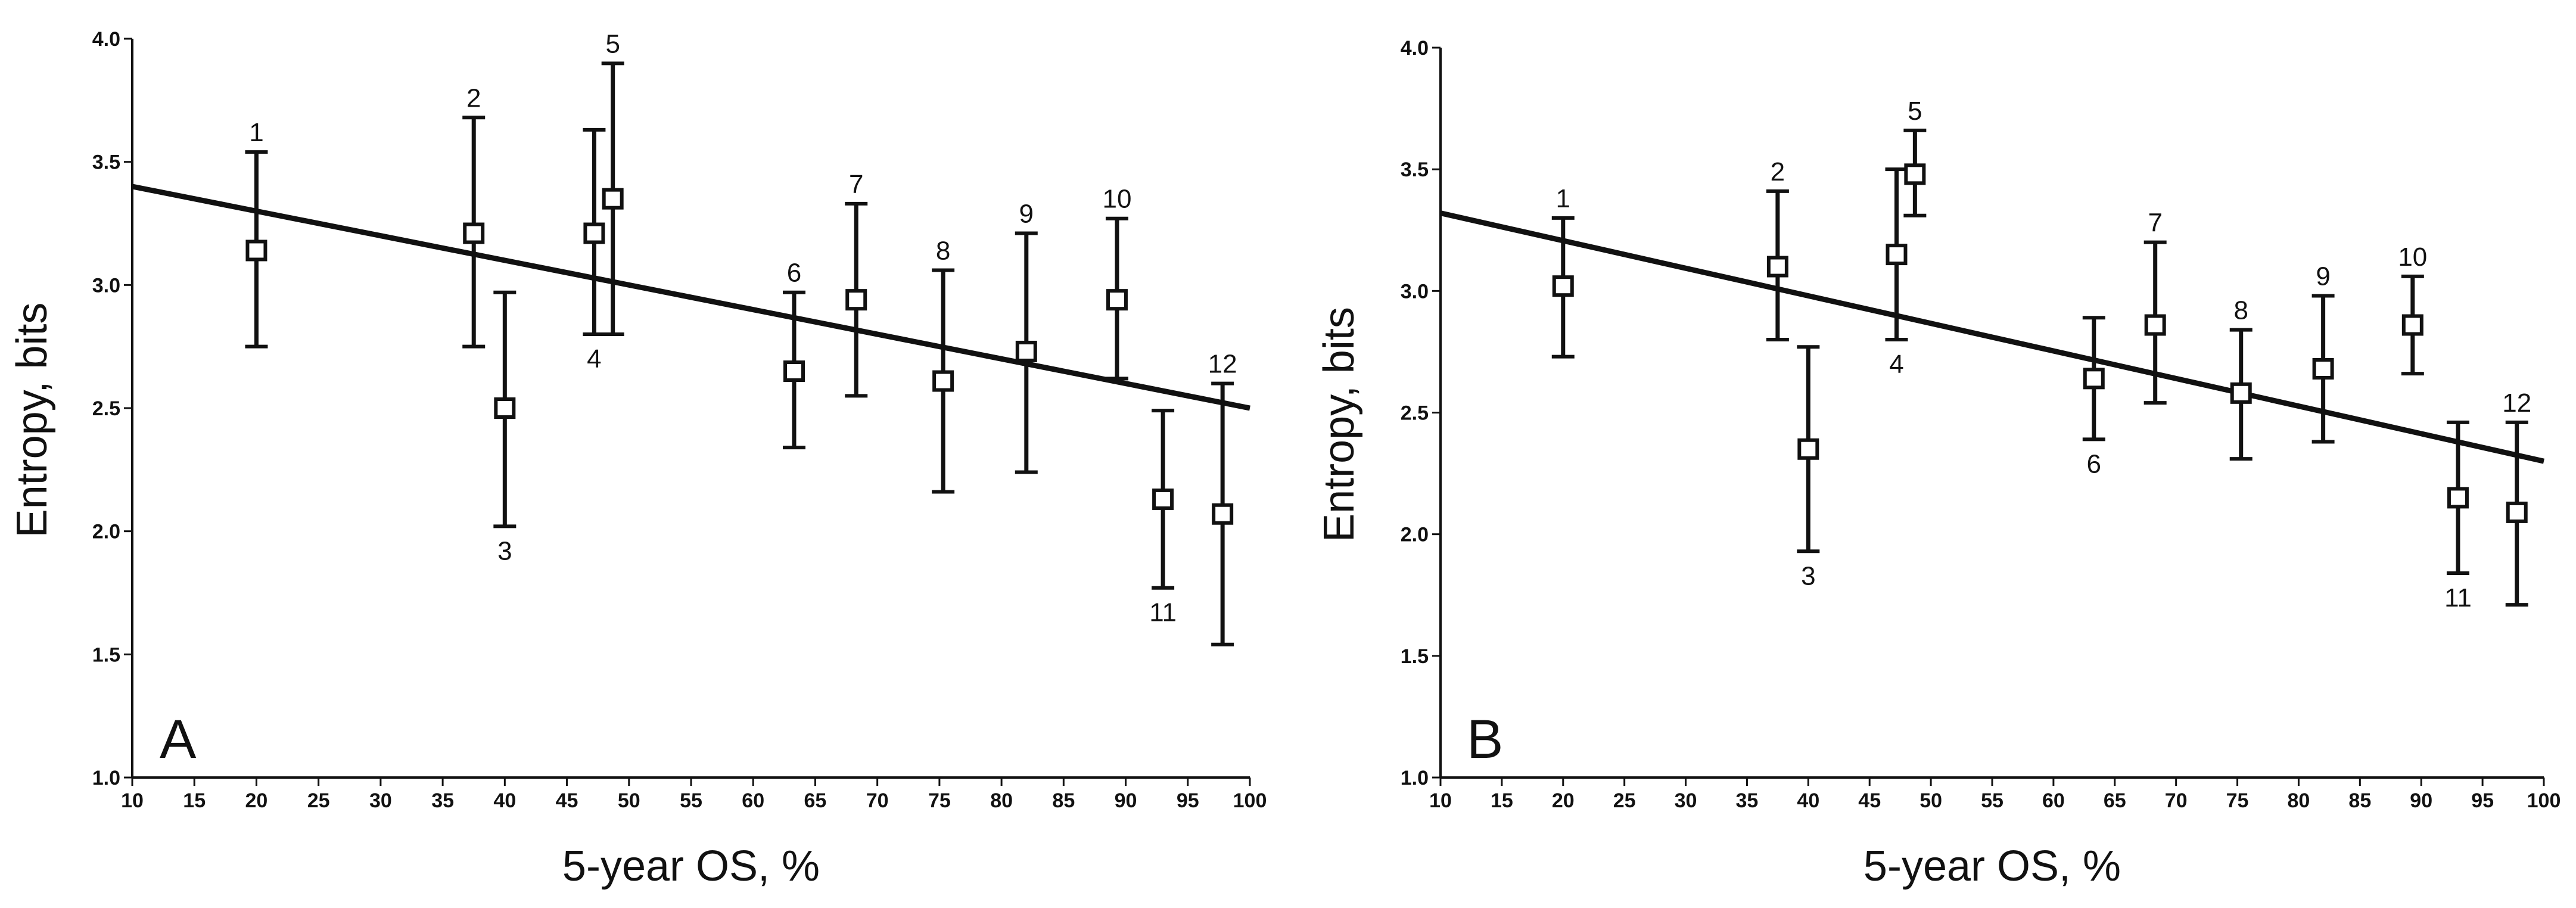 The image size is (2576, 908). I want to click on point-label: 7, so click(856, 184).